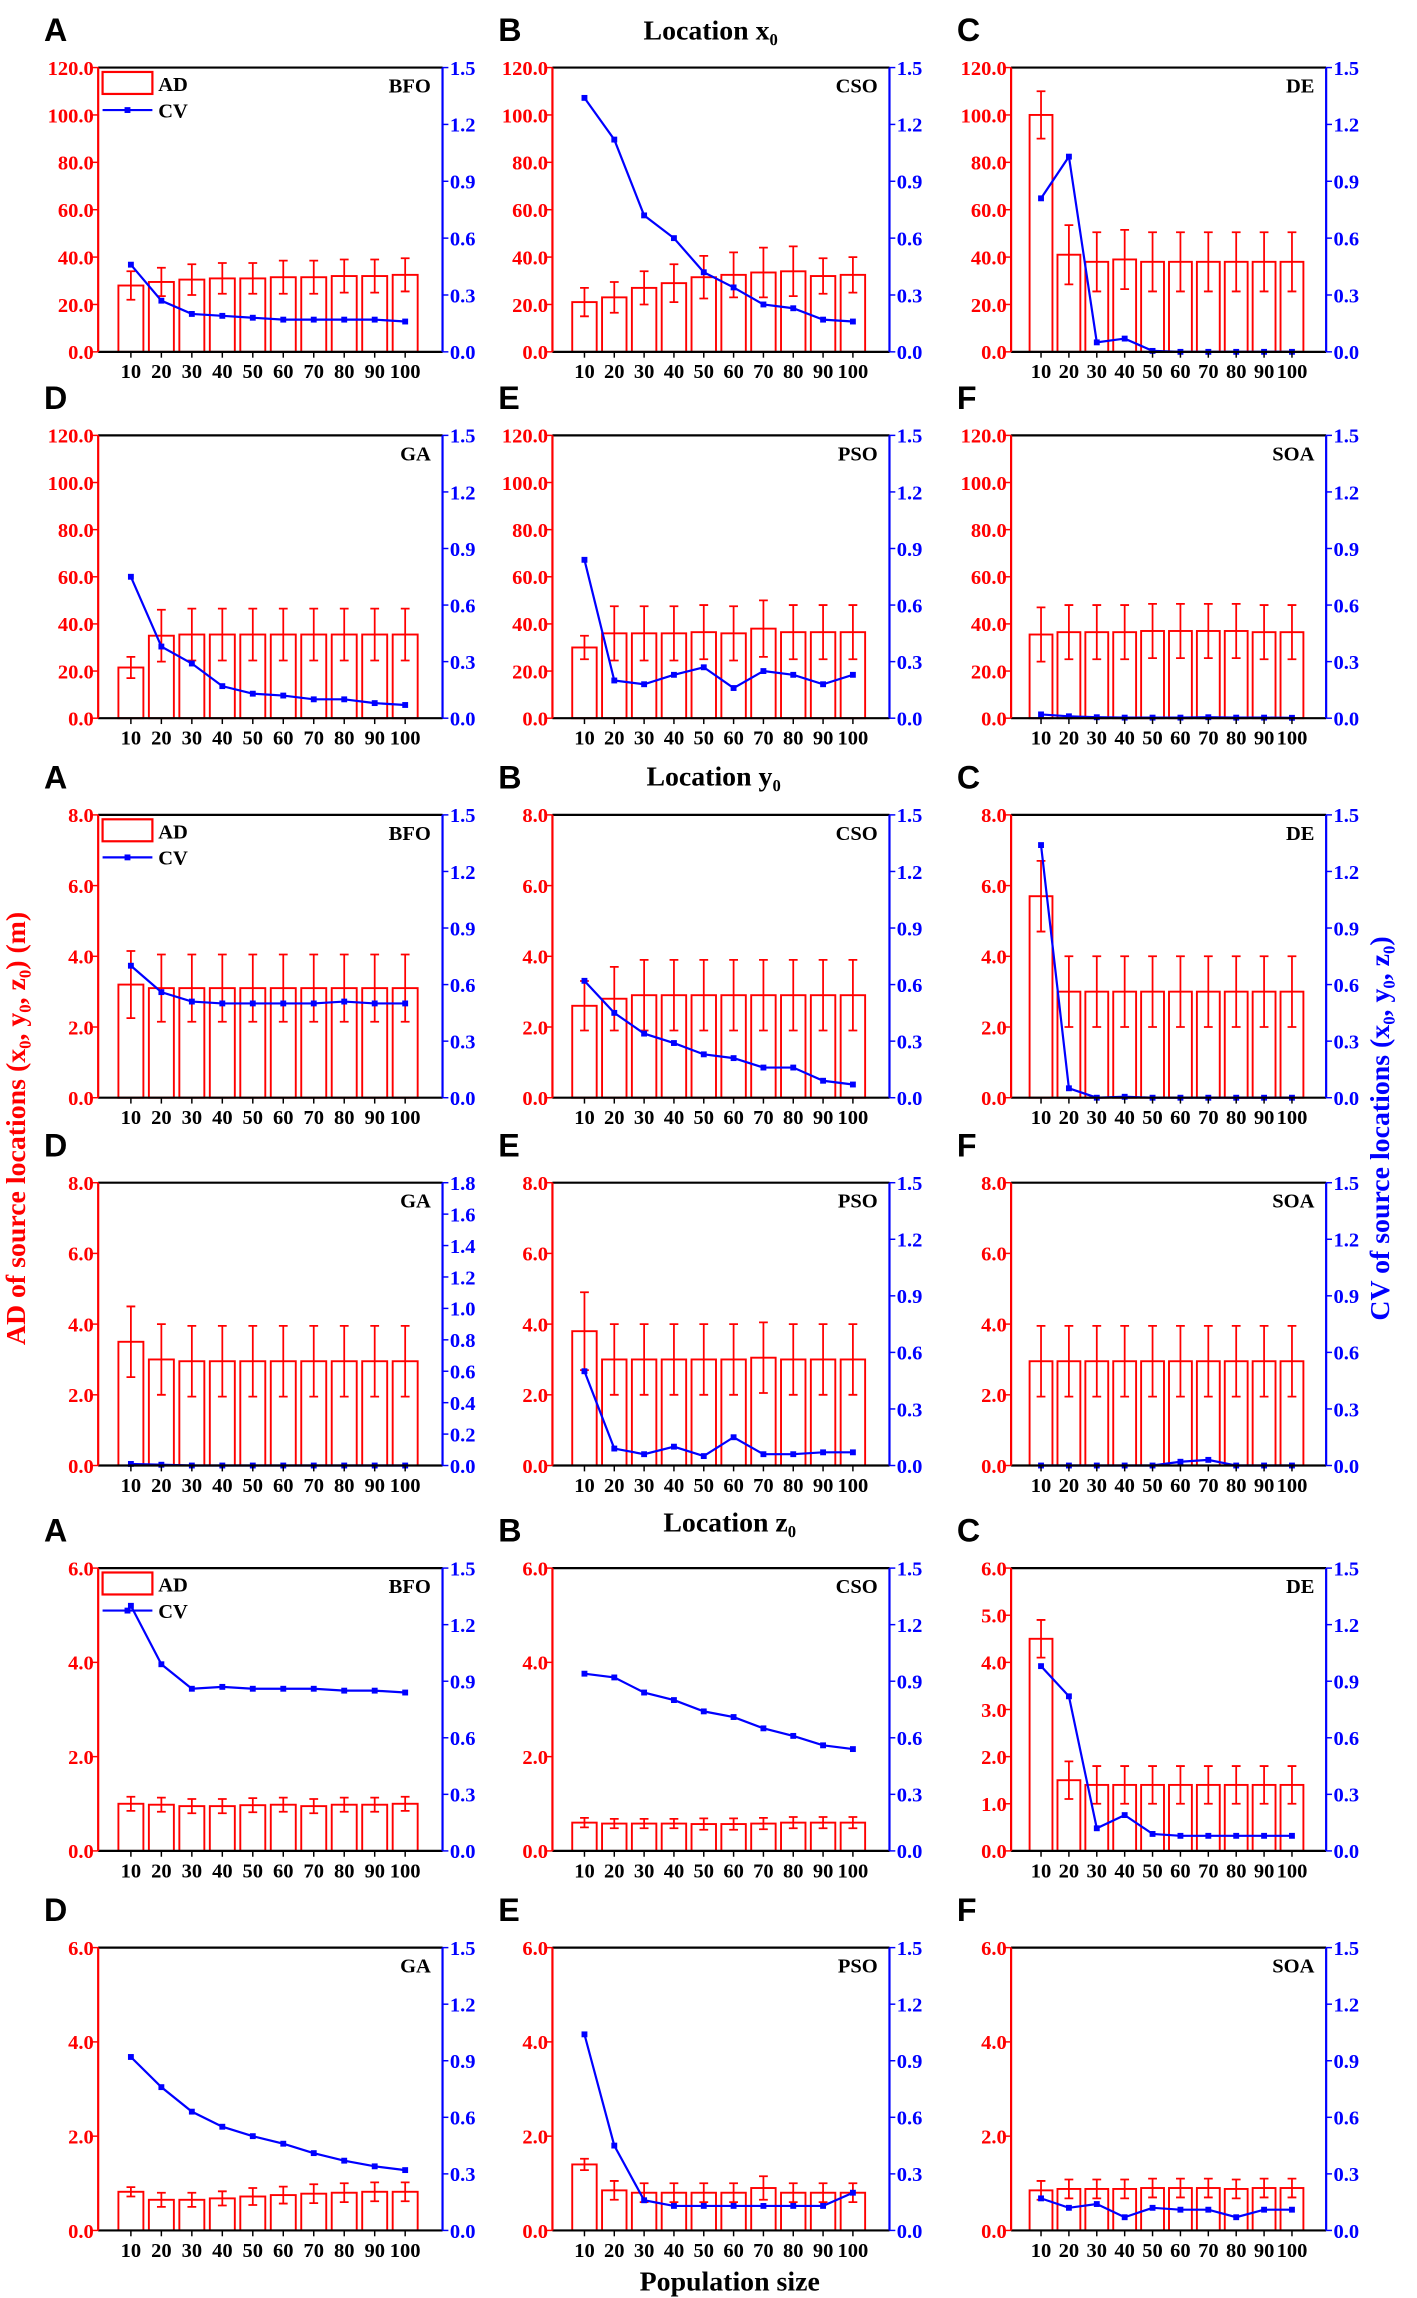 The image size is (1417, 2298). I want to click on left-tick-label: 1.0, so click(994, 1805).